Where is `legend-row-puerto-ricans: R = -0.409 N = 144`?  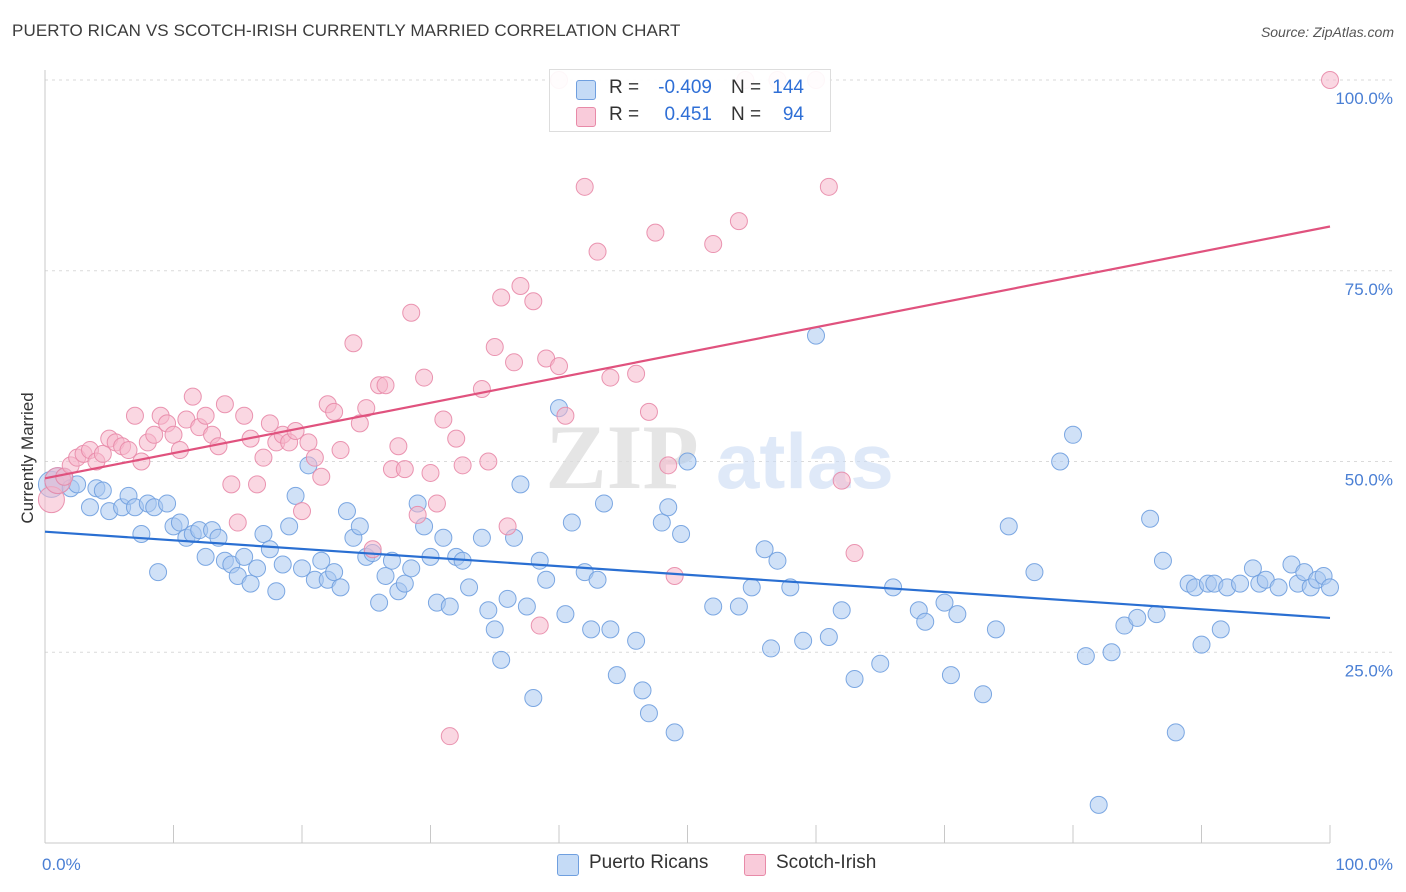 legend-row-puerto-ricans: R = -0.409 N = 144 is located at coordinates (690, 88).